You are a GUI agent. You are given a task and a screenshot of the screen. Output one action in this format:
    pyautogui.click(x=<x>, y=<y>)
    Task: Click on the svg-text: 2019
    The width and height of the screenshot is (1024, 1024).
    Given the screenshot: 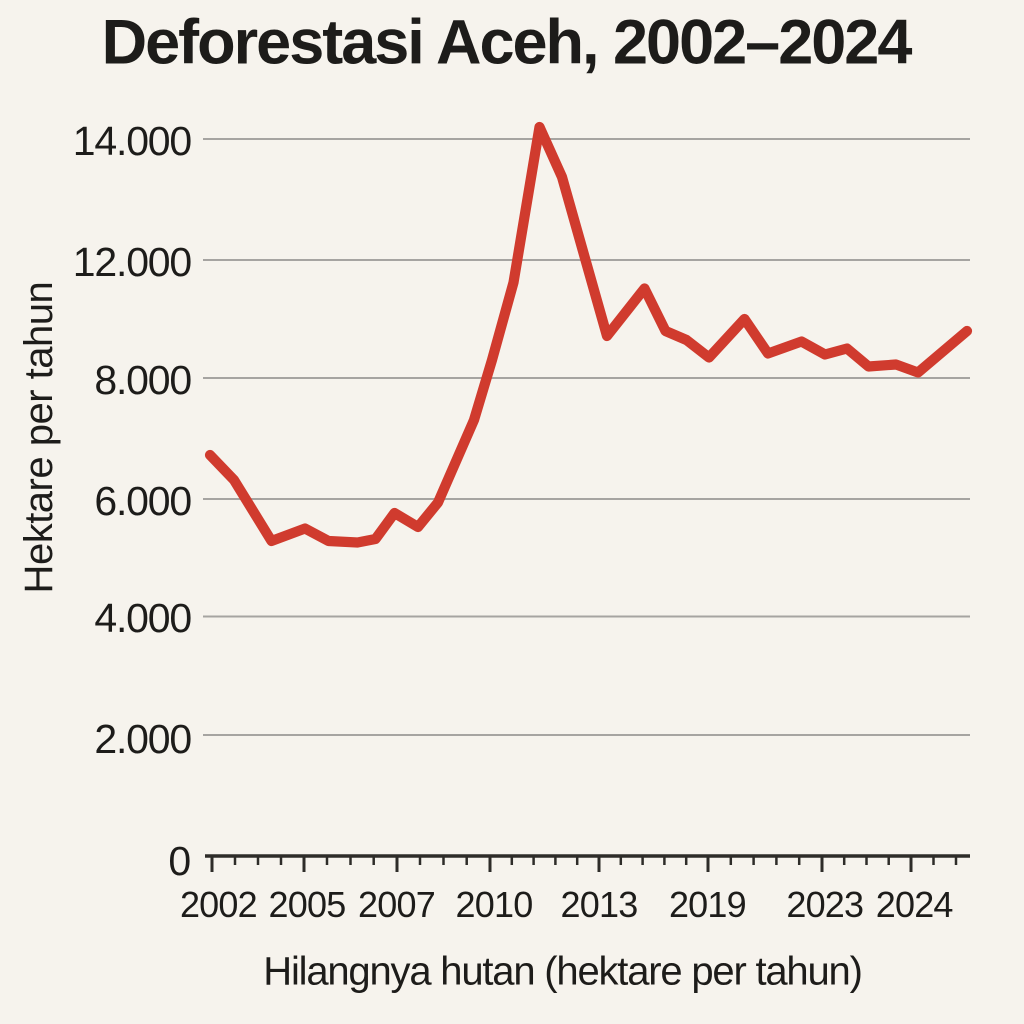 What is the action you would take?
    pyautogui.click(x=707, y=904)
    